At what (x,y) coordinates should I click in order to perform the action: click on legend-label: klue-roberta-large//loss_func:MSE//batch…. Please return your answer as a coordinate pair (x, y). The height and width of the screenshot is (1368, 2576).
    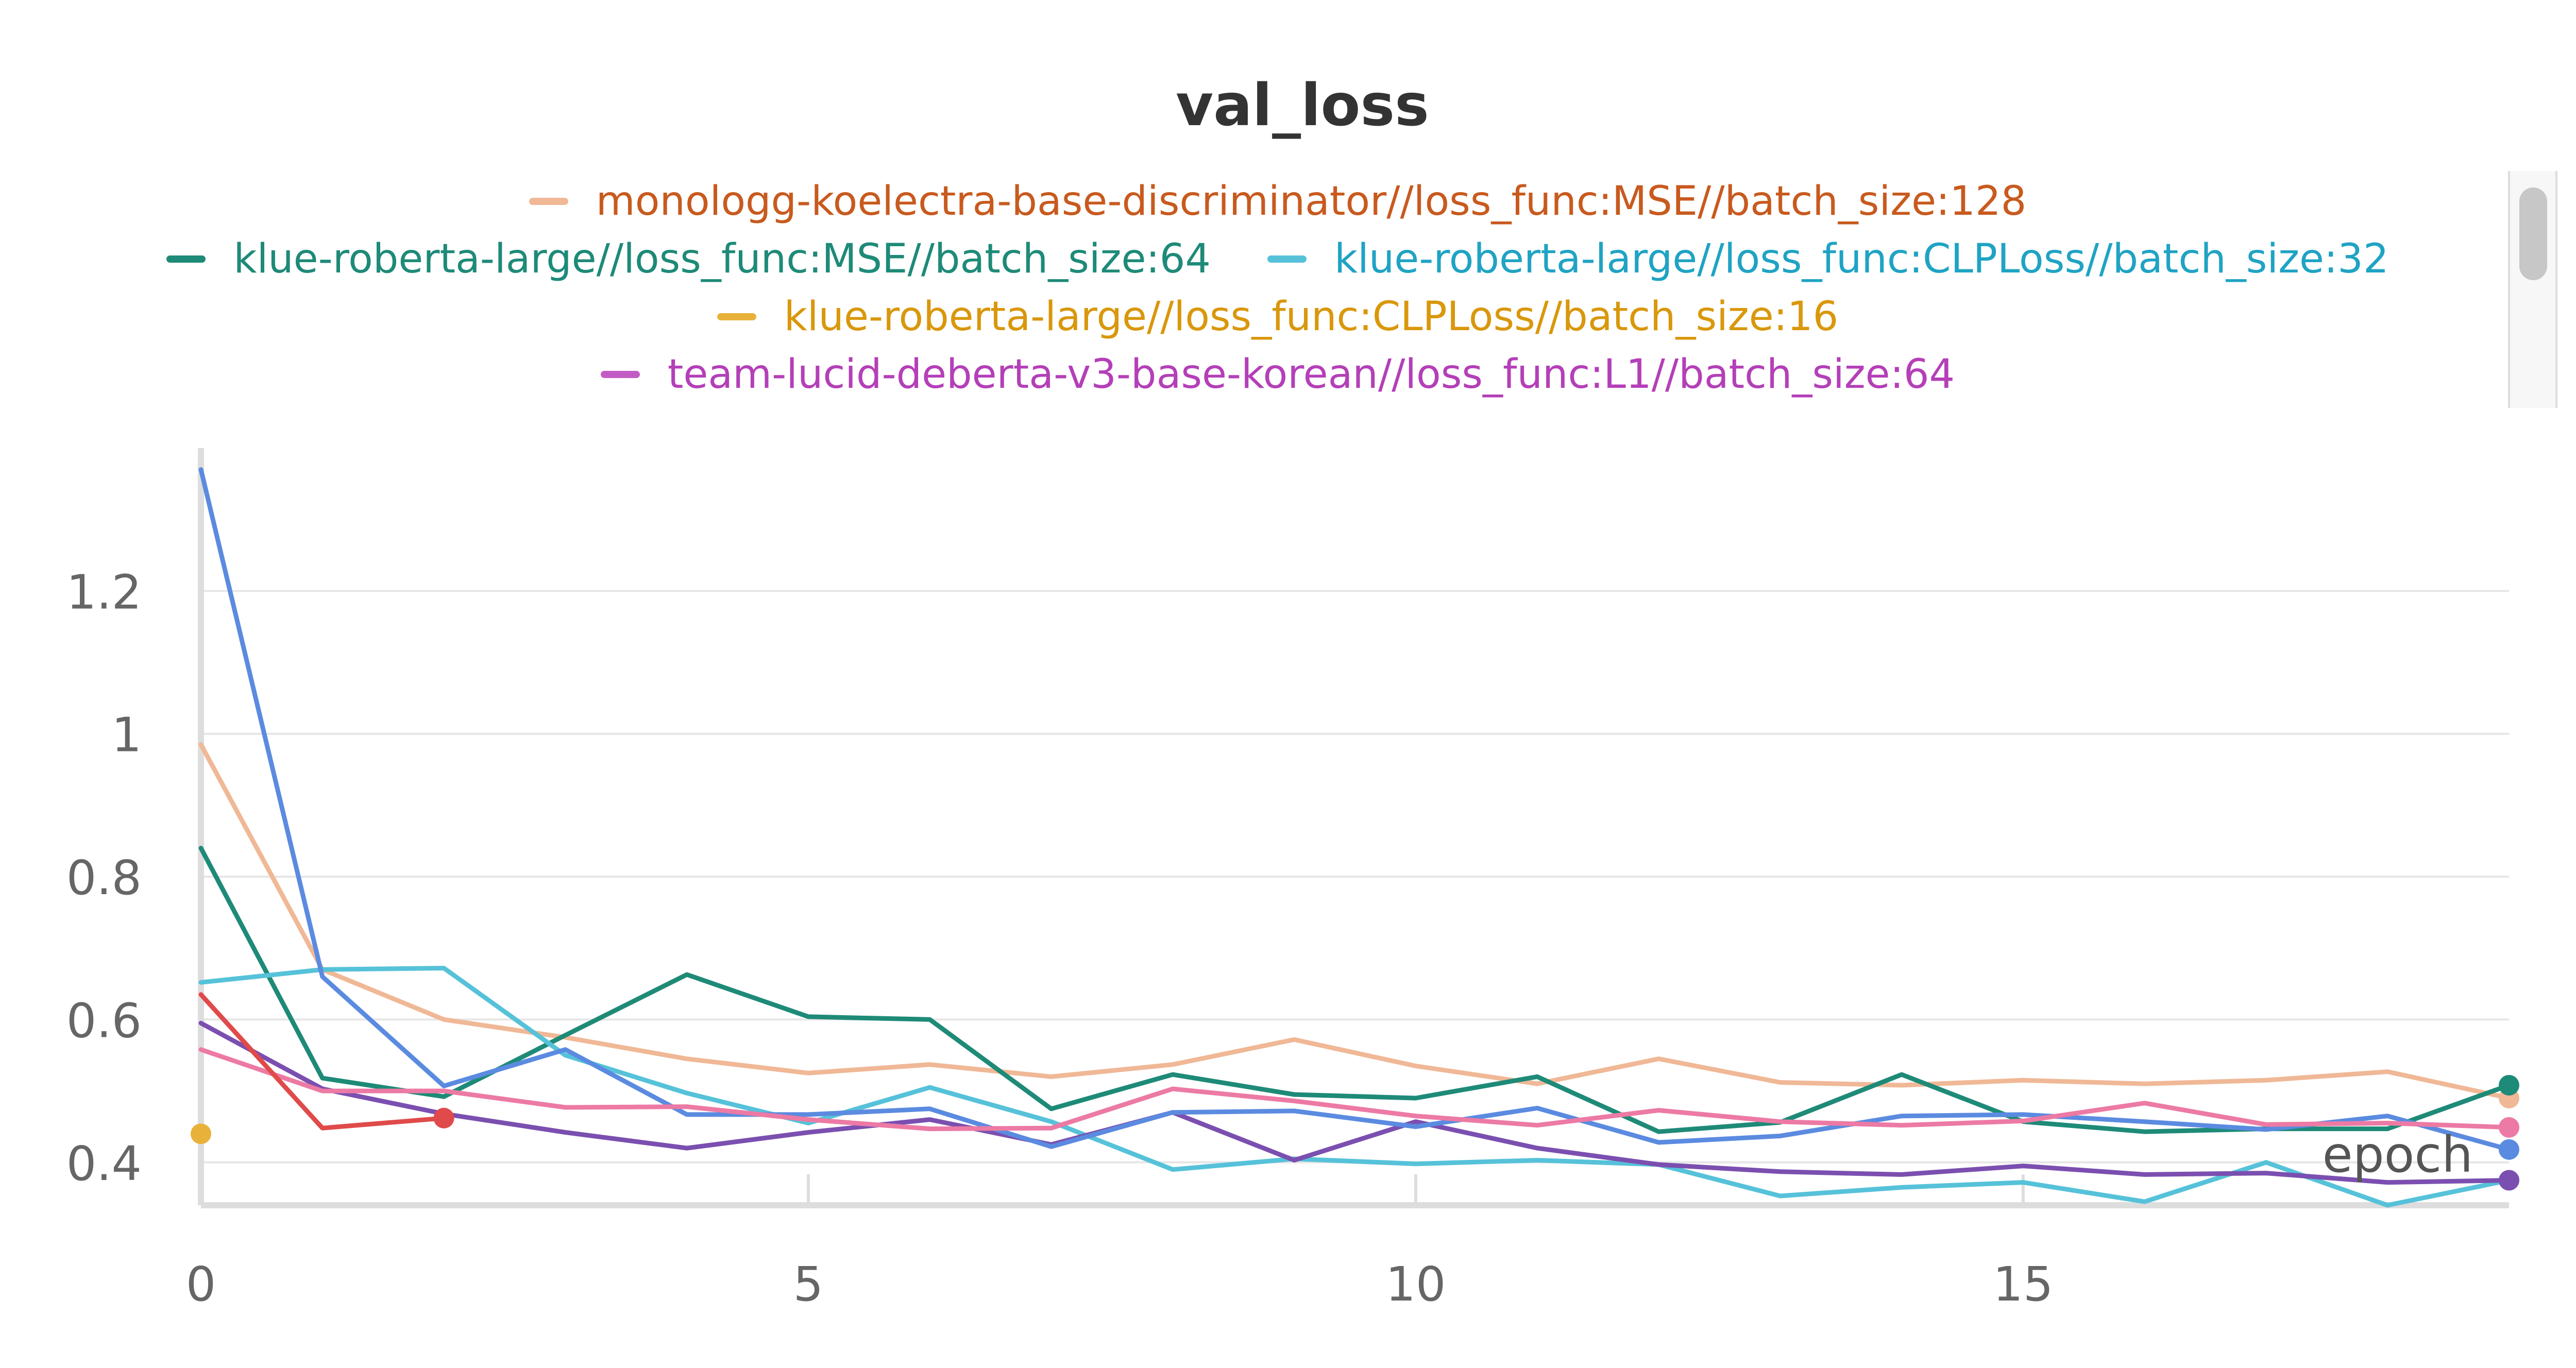
    Looking at the image, I should click on (722, 259).